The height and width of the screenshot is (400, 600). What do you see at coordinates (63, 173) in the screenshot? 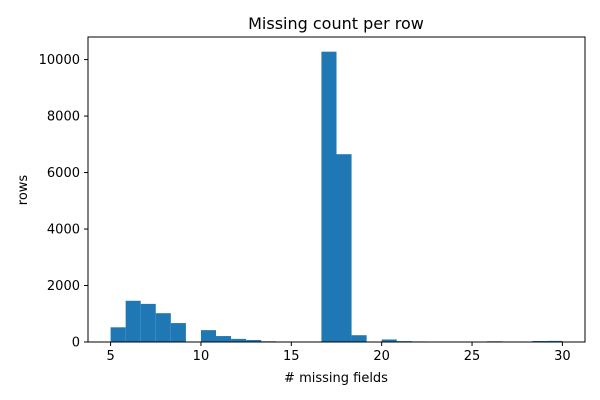
I see `y-tick-label: 6000` at bounding box center [63, 173].